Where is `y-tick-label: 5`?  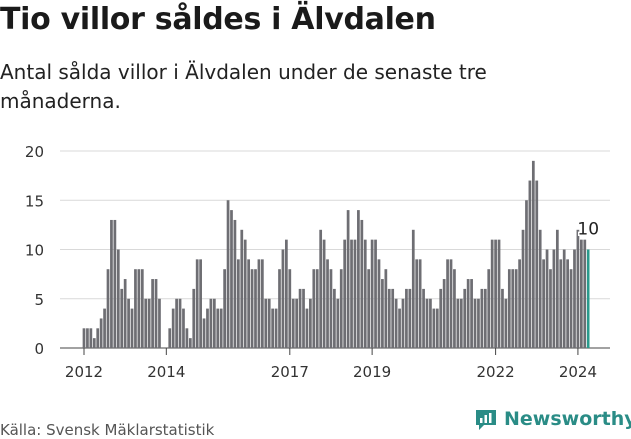
y-tick-label: 5 is located at coordinates (39, 300).